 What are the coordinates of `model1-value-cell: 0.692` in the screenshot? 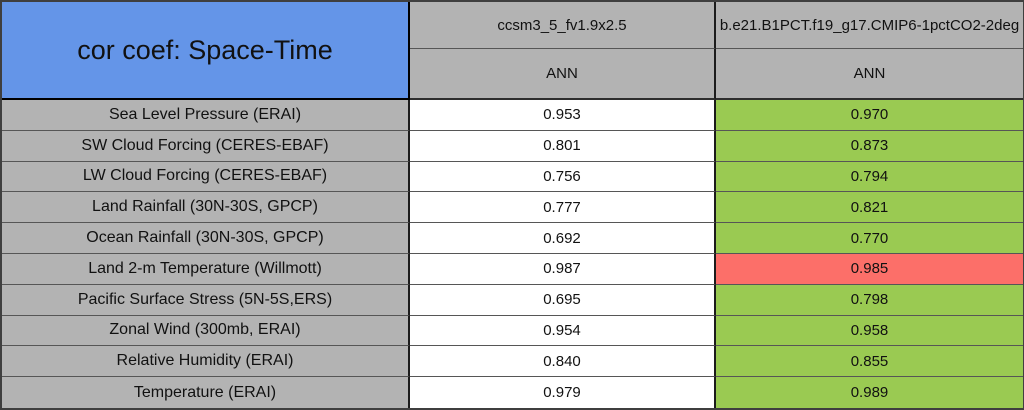 It's located at (563, 238).